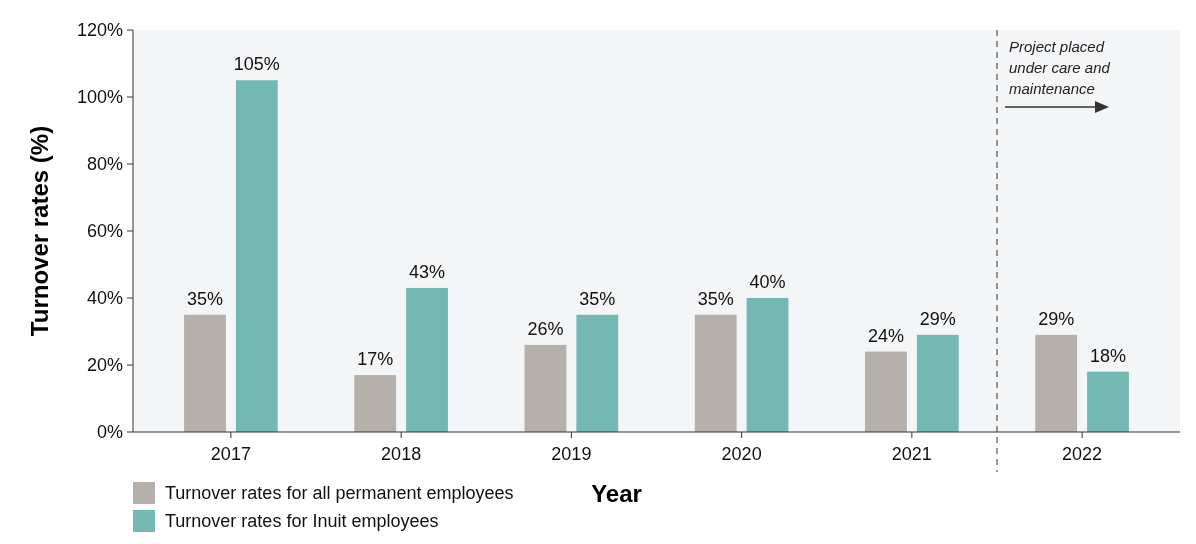  What do you see at coordinates (109, 432) in the screenshot?
I see `y-tick-label: 0%` at bounding box center [109, 432].